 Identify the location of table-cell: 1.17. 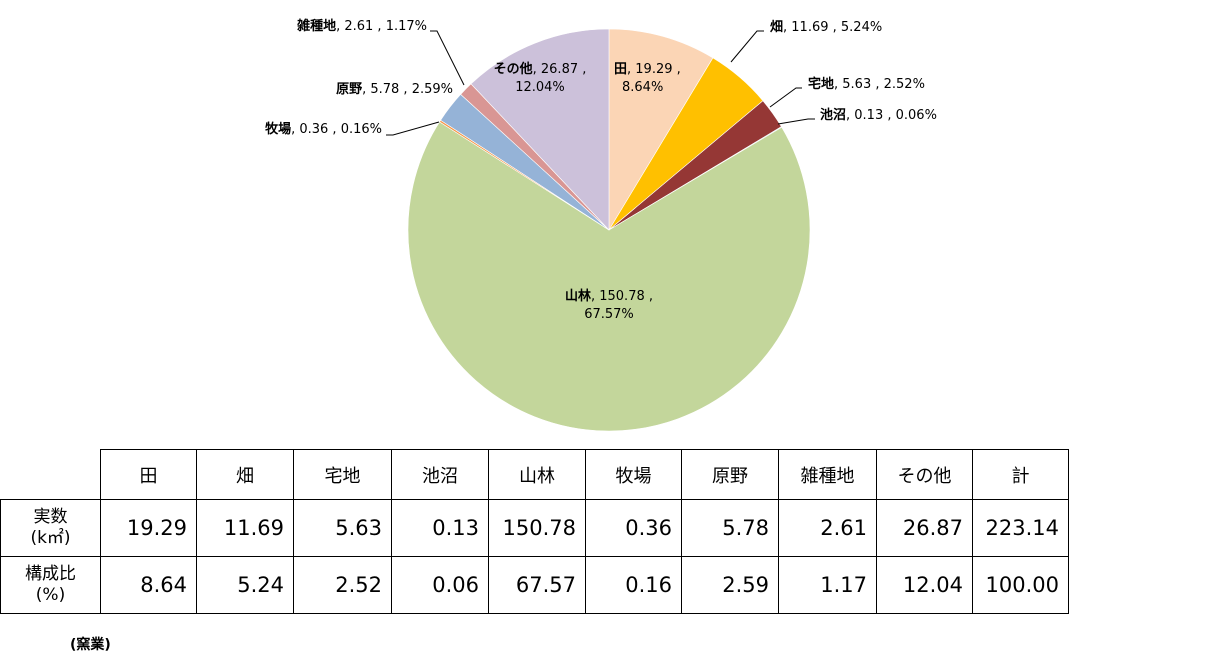
(827, 585).